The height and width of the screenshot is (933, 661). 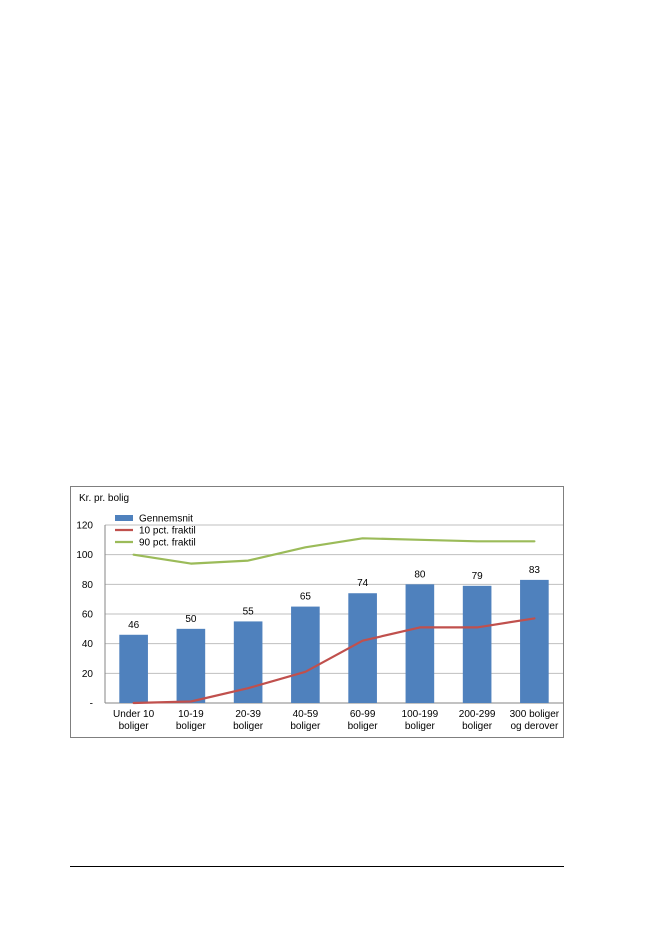 I want to click on bar-data-label: 55, so click(x=249, y=611).